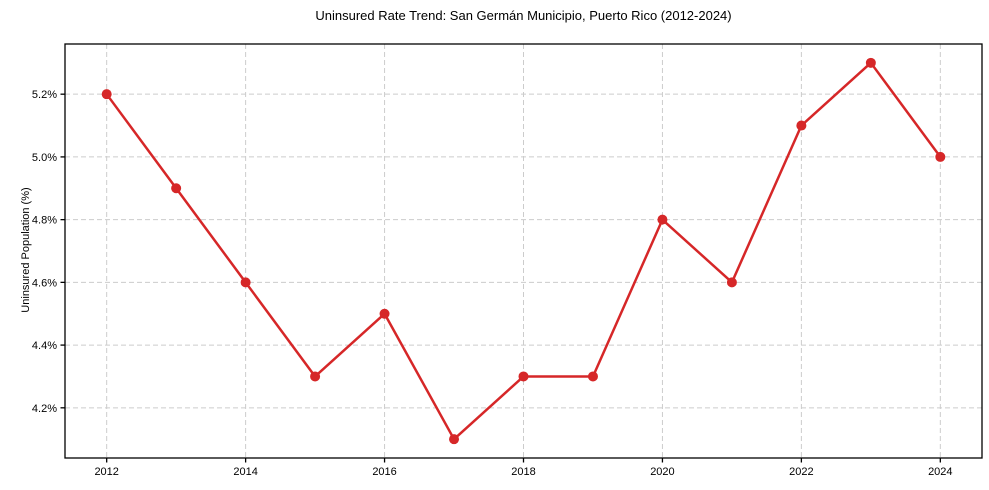  What do you see at coordinates (44, 221) in the screenshot?
I see `y-tick-label: 4.8%` at bounding box center [44, 221].